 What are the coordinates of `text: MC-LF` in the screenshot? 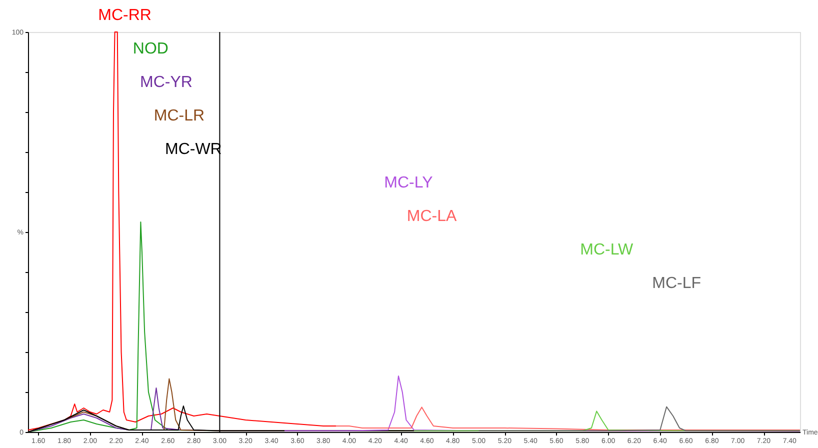 It's located at (677, 283).